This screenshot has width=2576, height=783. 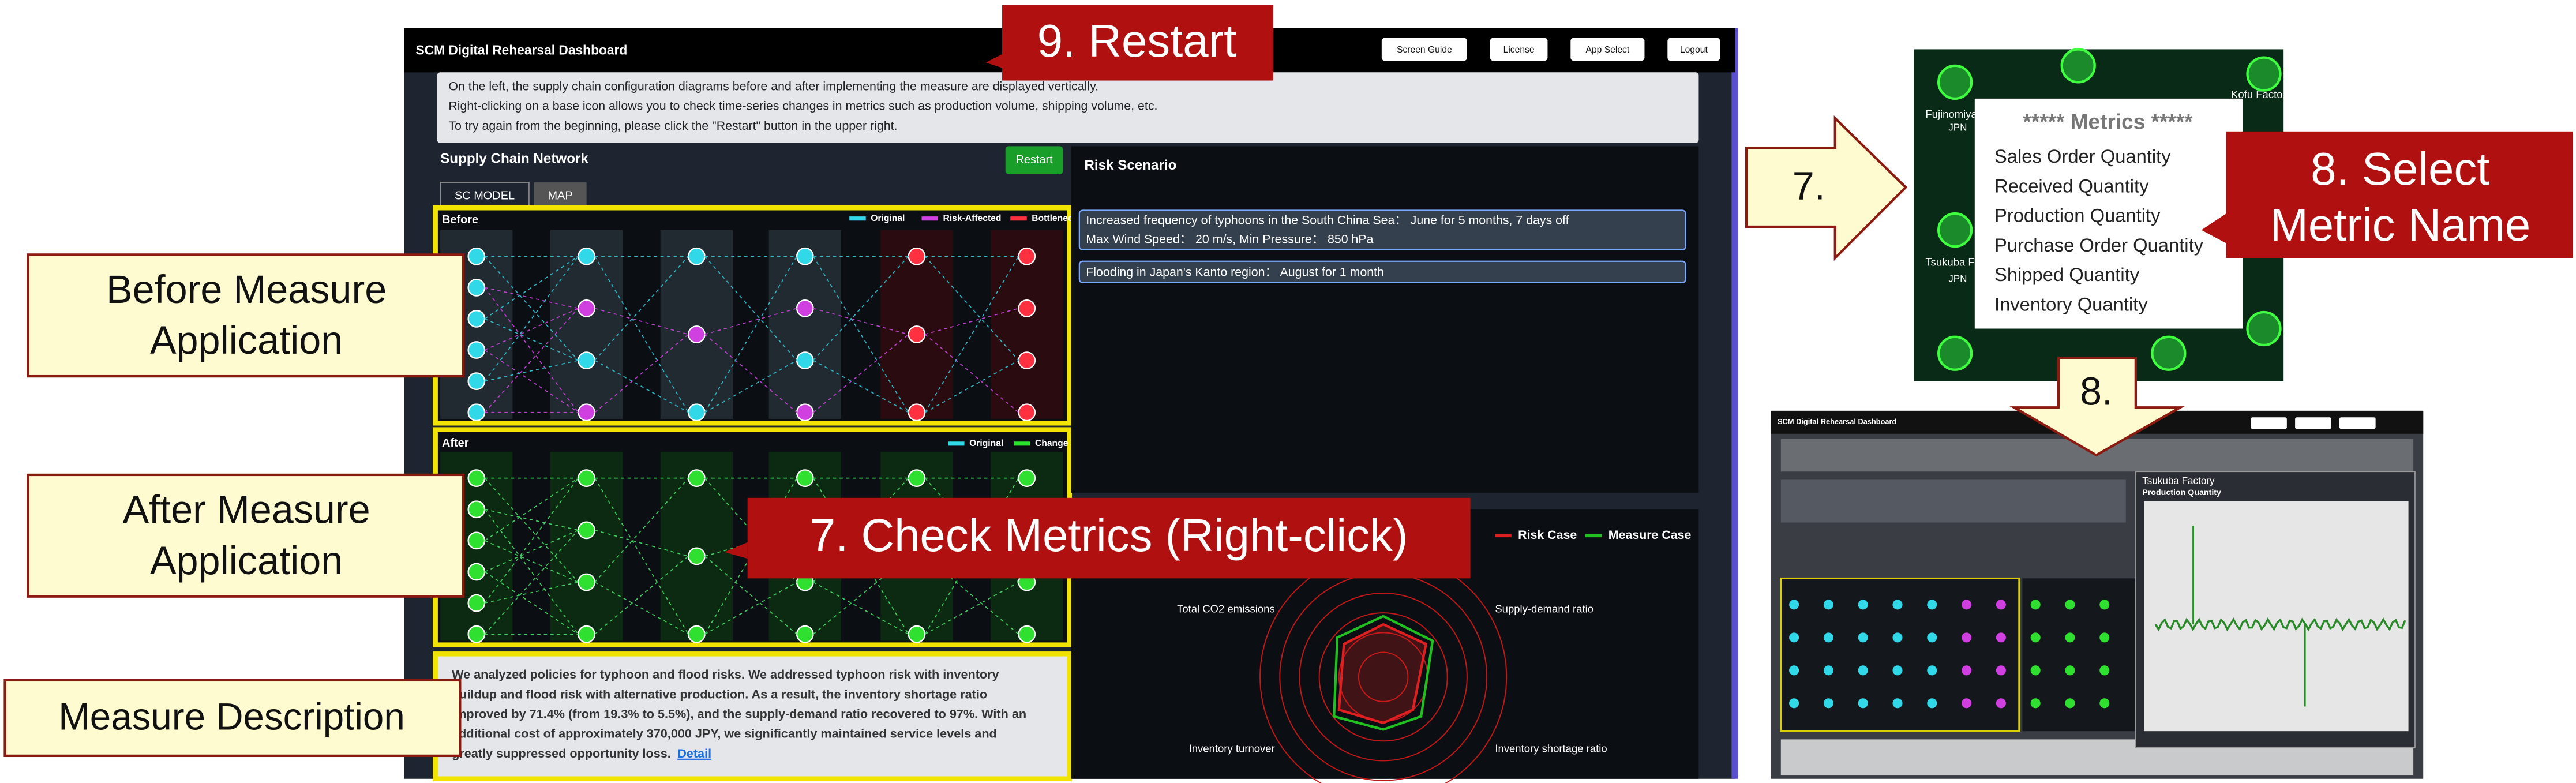 I want to click on header-button-label: Logout, so click(x=1694, y=50).